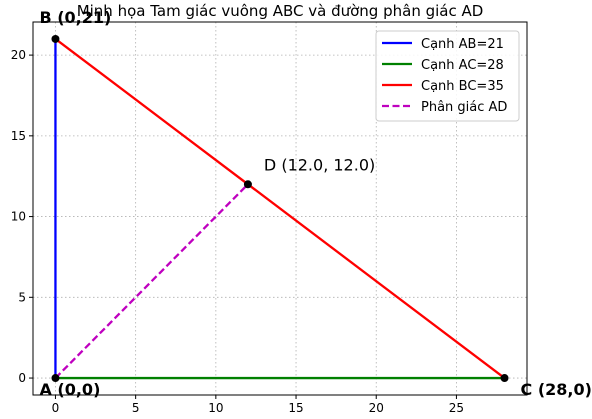 The image size is (592, 419). Describe the element at coordinates (295, 408) in the screenshot. I see `x-tick-label: 15` at that location.